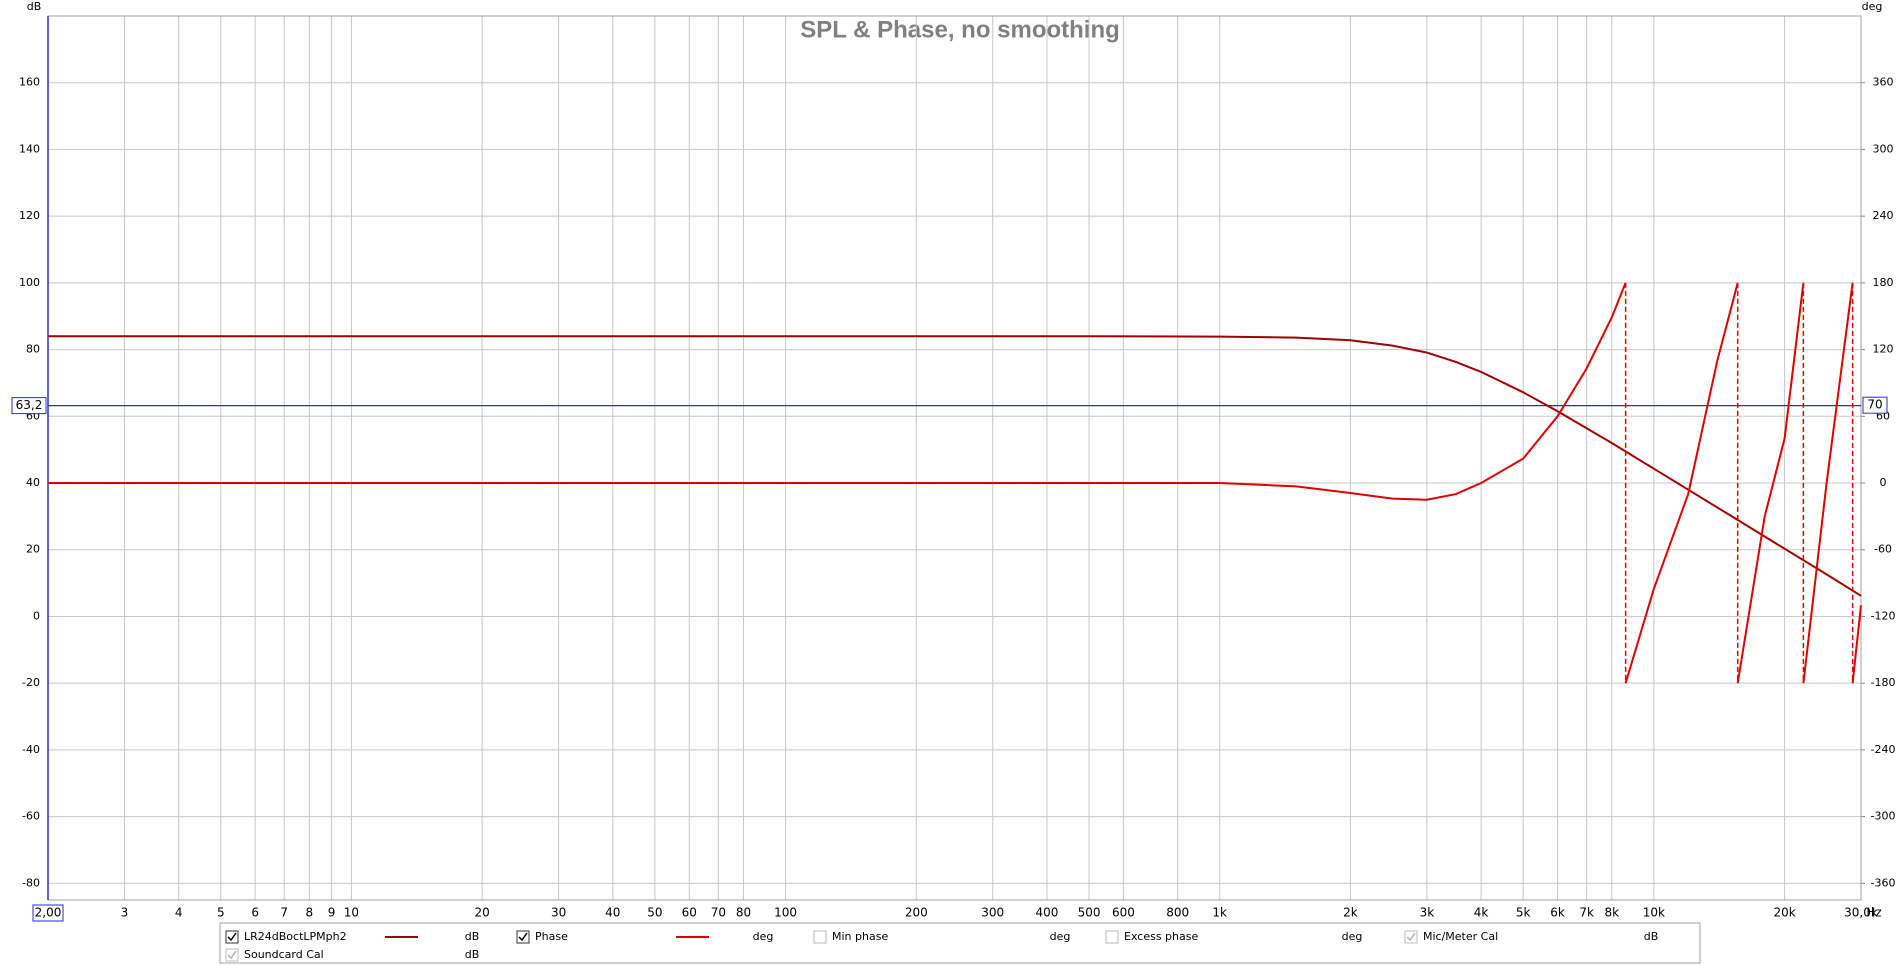  Describe the element at coordinates (558, 913) in the screenshot. I see `x-tick-label: 30` at that location.